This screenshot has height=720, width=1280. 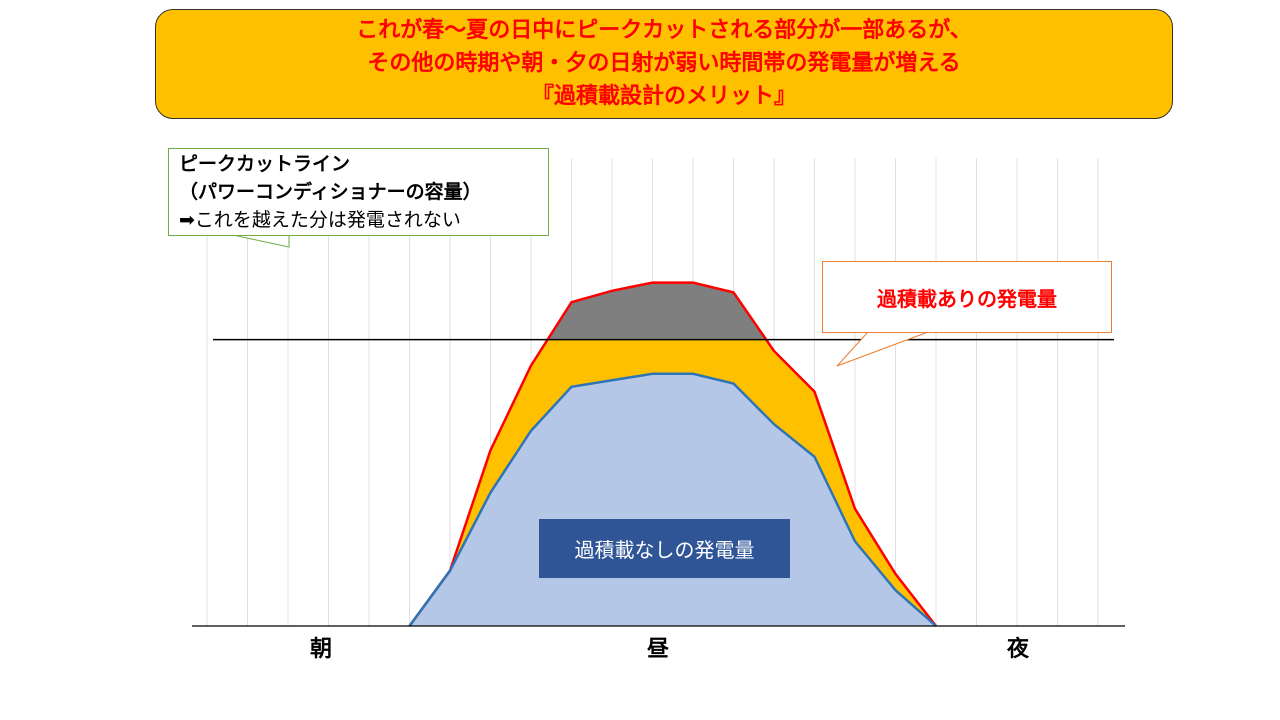 I want to click on axis-label-morning: 朝, so click(x=320, y=649).